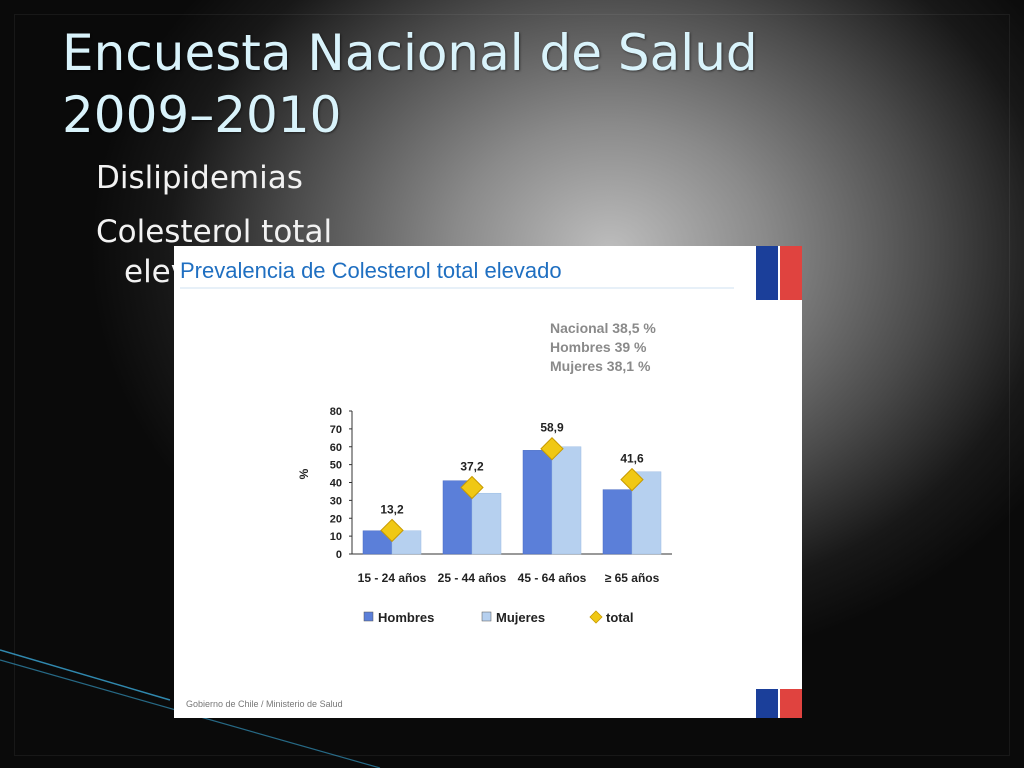  Describe the element at coordinates (264, 704) in the screenshot. I see `chart-footer: Gobierno de Chile / Ministerio de Salud` at that location.